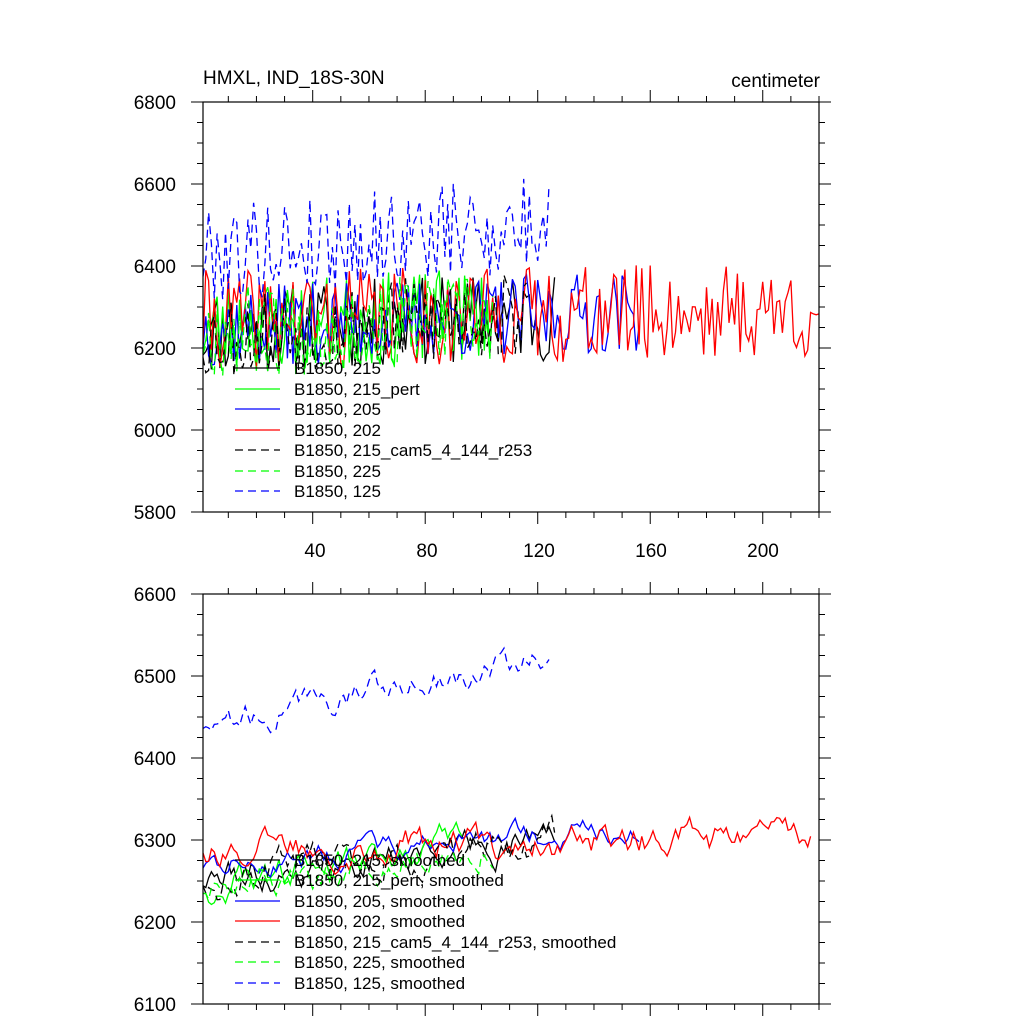  I want to click on legend-label: B1850, 205, smoothed, so click(379, 901).